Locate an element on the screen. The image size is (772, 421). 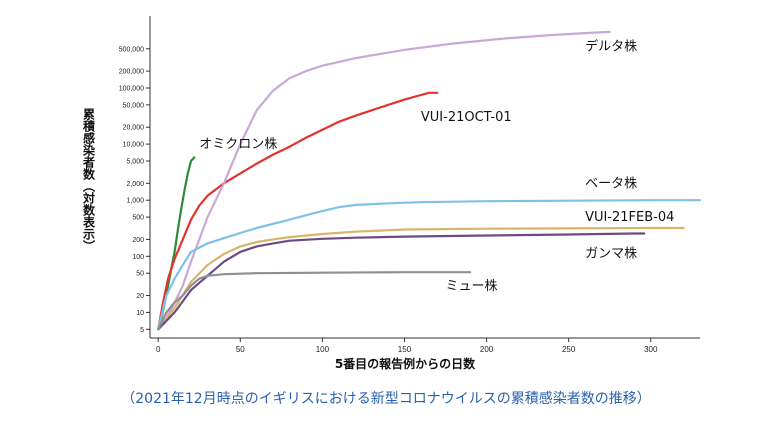
y-tick-label: 20 is located at coordinates (140, 296).